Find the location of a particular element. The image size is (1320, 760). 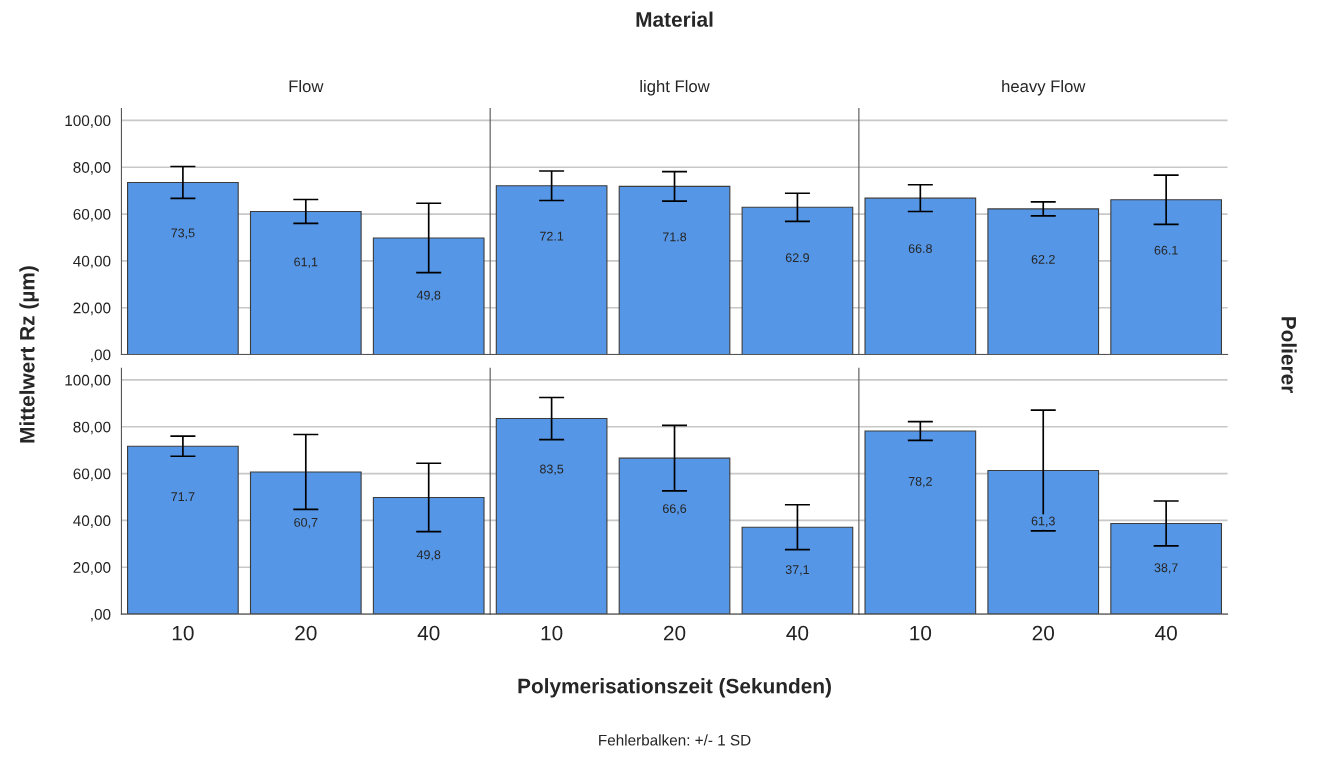

data-label: 66.1 is located at coordinates (1166, 250).